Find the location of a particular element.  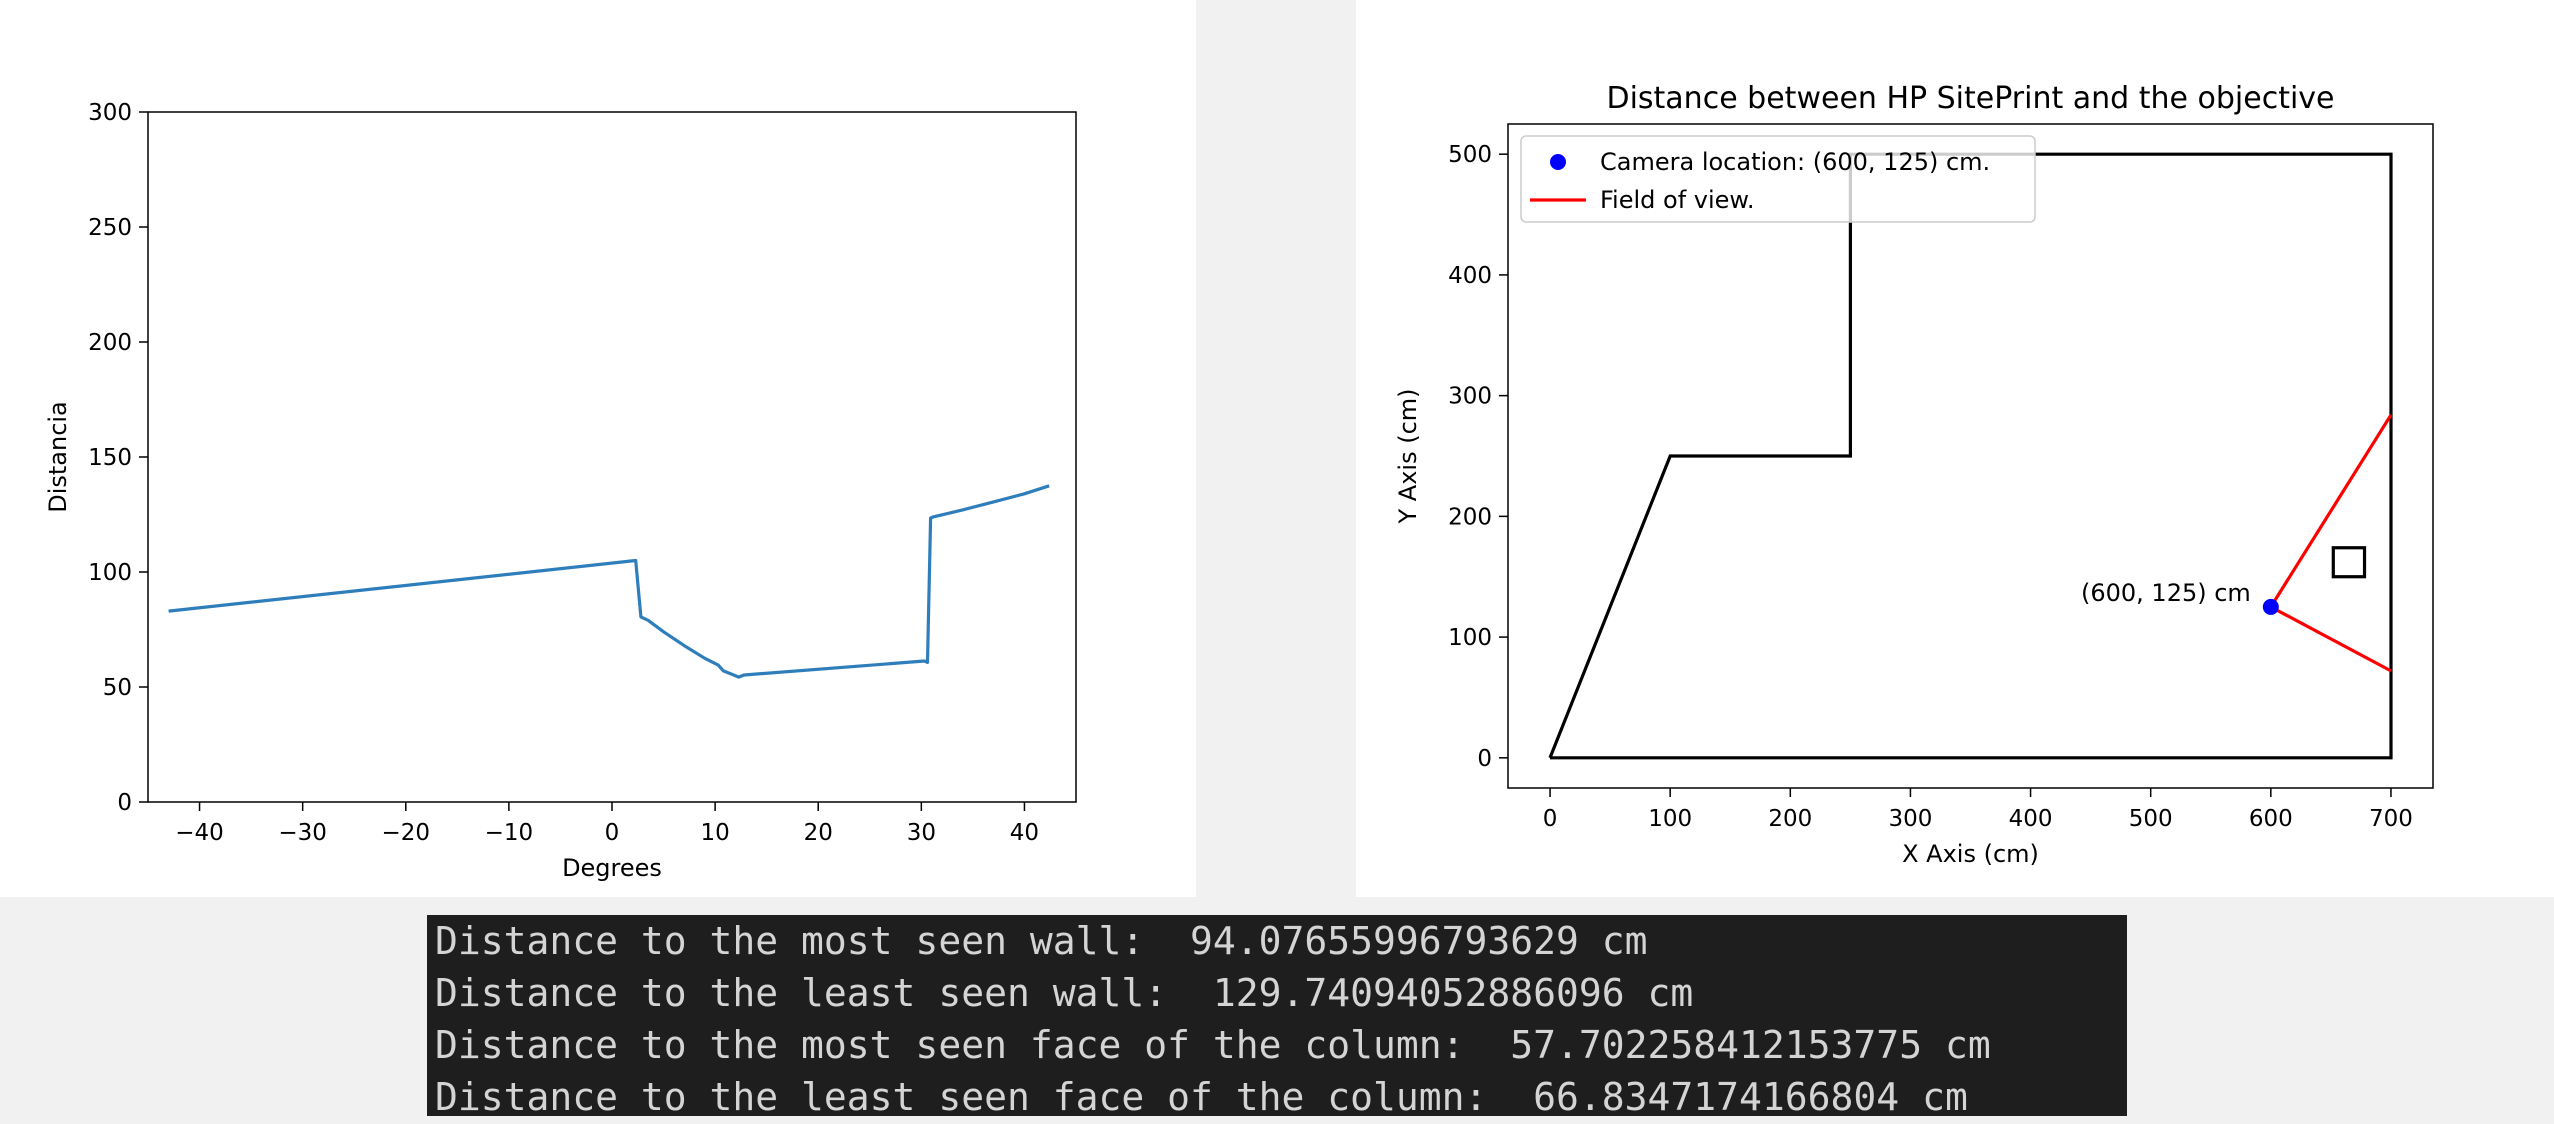

legend-box is located at coordinates (1778, 179).